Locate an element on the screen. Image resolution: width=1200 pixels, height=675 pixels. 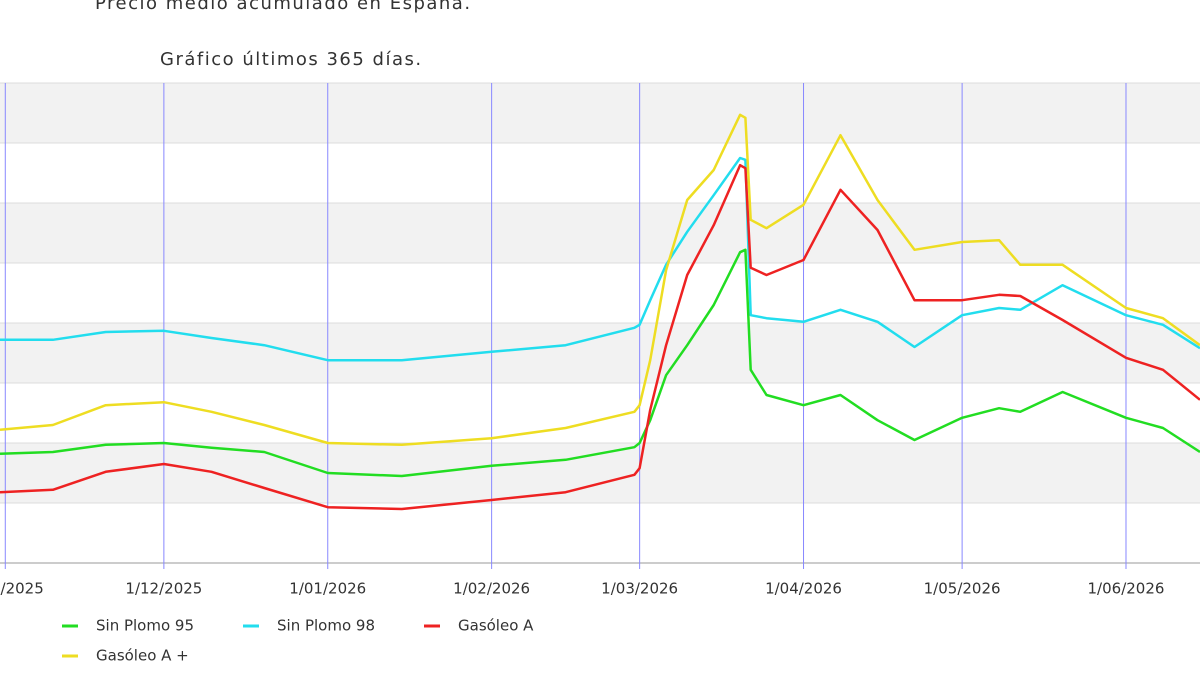
chart-subtitle: Gráfico últimos 365 días. is located at coordinates (291, 59).